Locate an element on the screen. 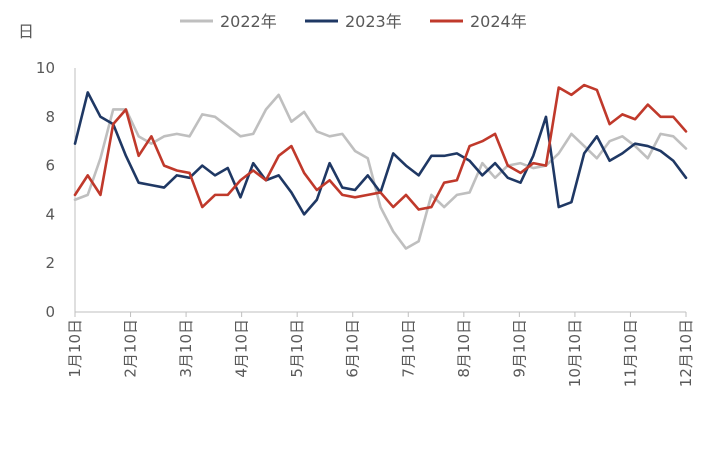  legend: 2022年 2023年 2024年 is located at coordinates (353, 21).